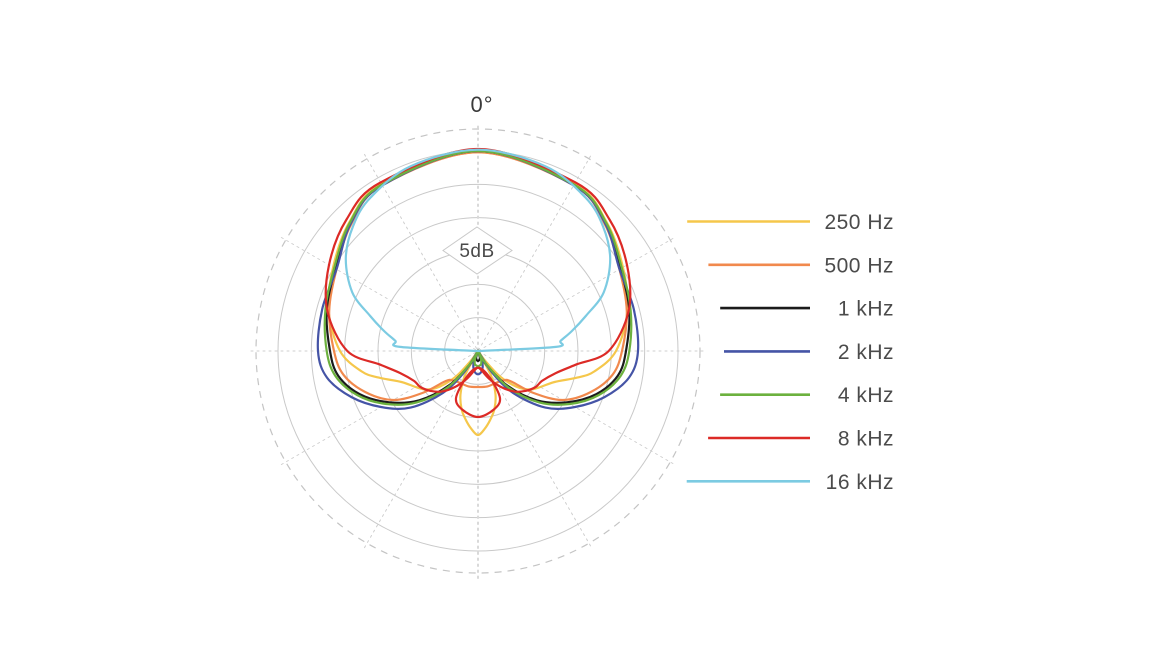 The width and height of the screenshot is (1170, 660). I want to click on legend-label: 1 kHz, so click(866, 309).